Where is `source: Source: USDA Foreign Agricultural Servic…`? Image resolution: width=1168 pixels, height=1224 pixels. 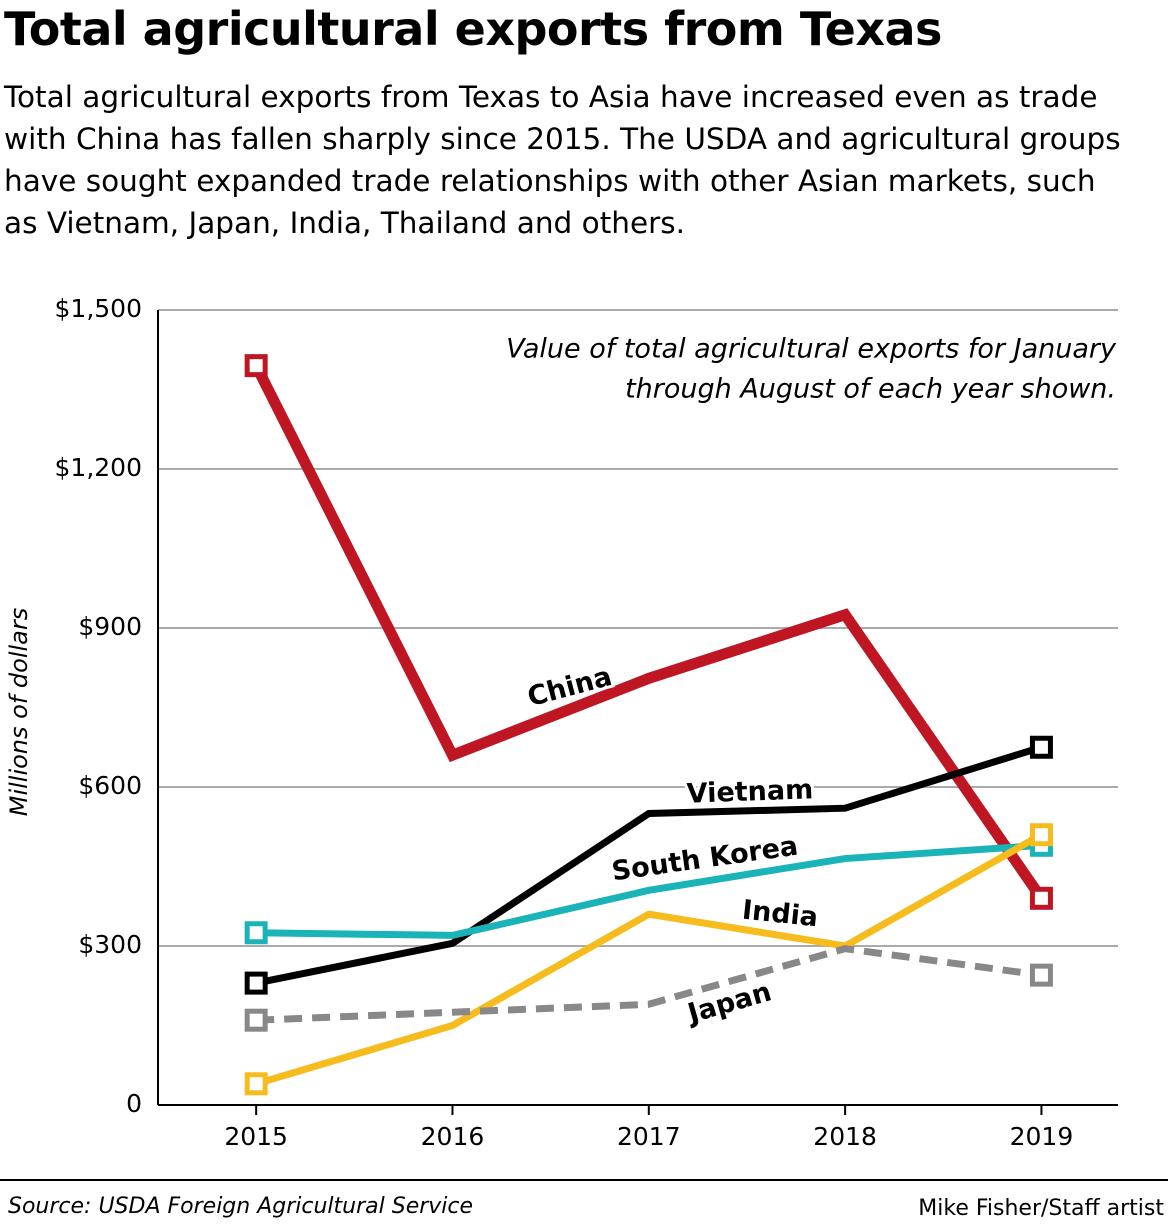
source: Source: USDA Foreign Agricultural Servic… is located at coordinates (240, 1206).